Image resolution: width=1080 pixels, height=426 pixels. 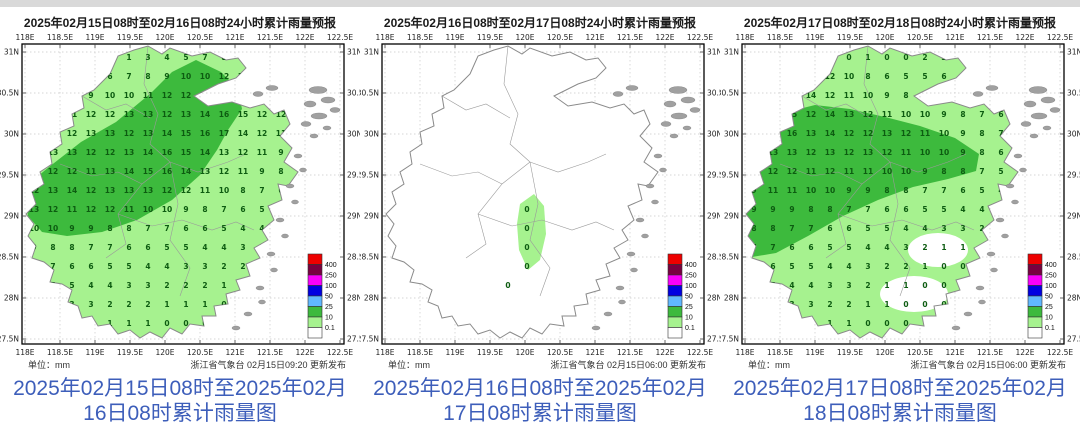 What do you see at coordinates (938, 250) in the screenshot?
I see `no-rain-gap` at bounding box center [938, 250].